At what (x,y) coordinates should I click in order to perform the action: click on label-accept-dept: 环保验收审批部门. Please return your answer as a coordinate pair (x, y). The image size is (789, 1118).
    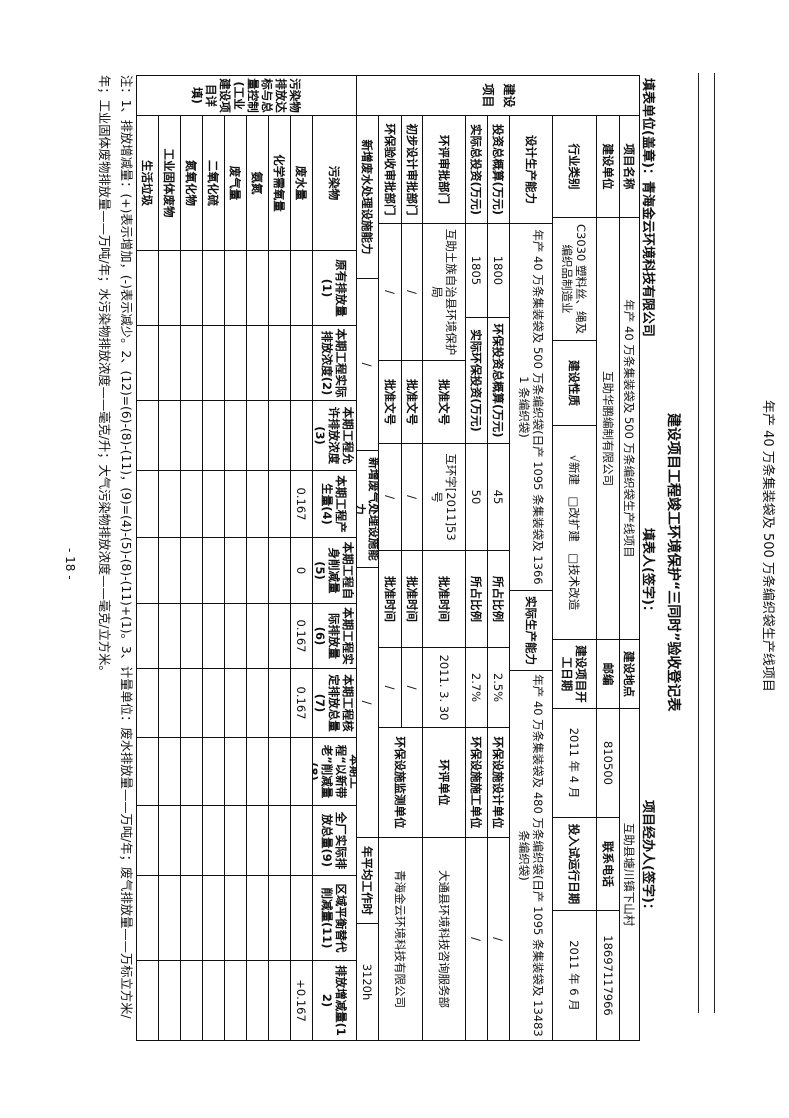
    Looking at the image, I should click on (390, 169).